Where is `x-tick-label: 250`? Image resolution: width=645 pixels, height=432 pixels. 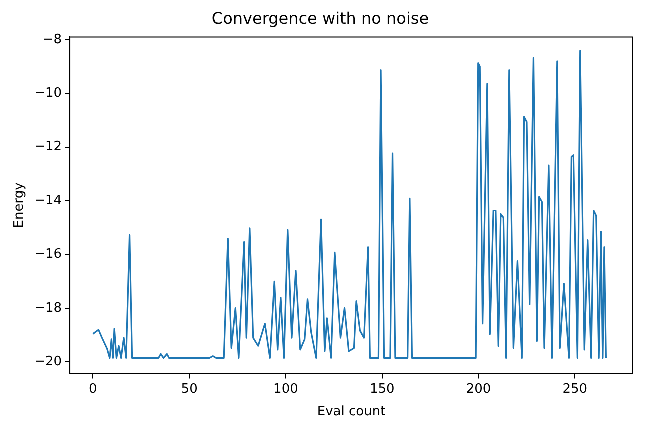
x-tick-label: 250 is located at coordinates (575, 389).